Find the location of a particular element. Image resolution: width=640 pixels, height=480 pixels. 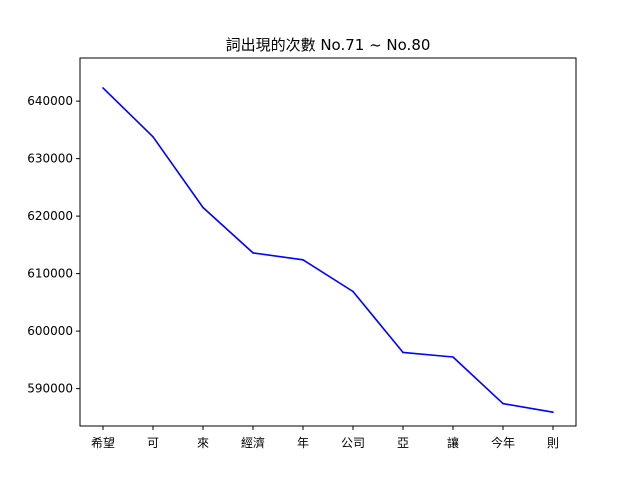

x-tick-label: 今年 is located at coordinates (503, 442).